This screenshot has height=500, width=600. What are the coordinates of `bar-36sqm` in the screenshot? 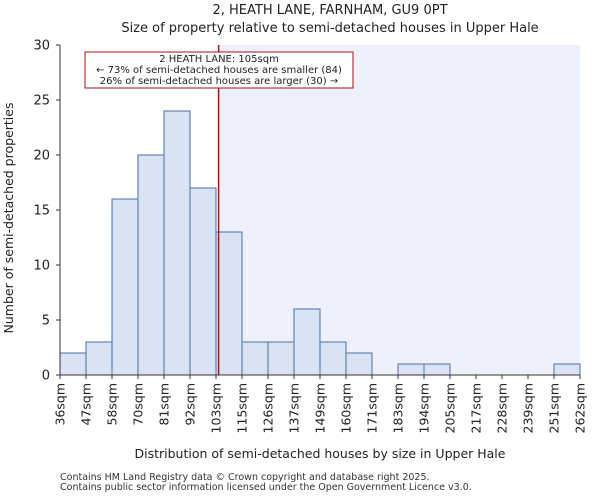 It's located at (73, 364).